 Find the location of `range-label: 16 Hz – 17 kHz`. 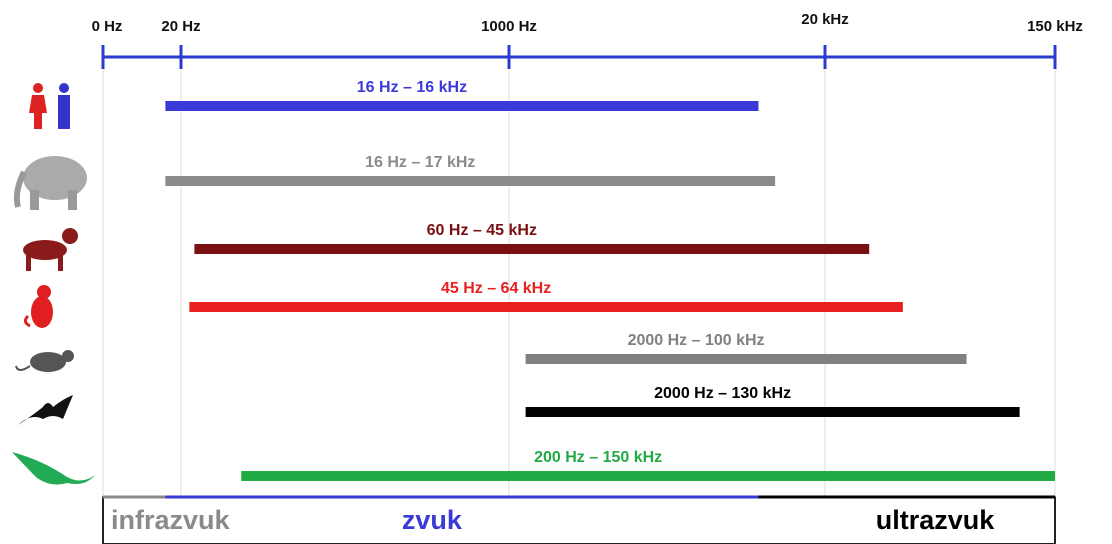

range-label: 16 Hz – 17 kHz is located at coordinates (420, 162).